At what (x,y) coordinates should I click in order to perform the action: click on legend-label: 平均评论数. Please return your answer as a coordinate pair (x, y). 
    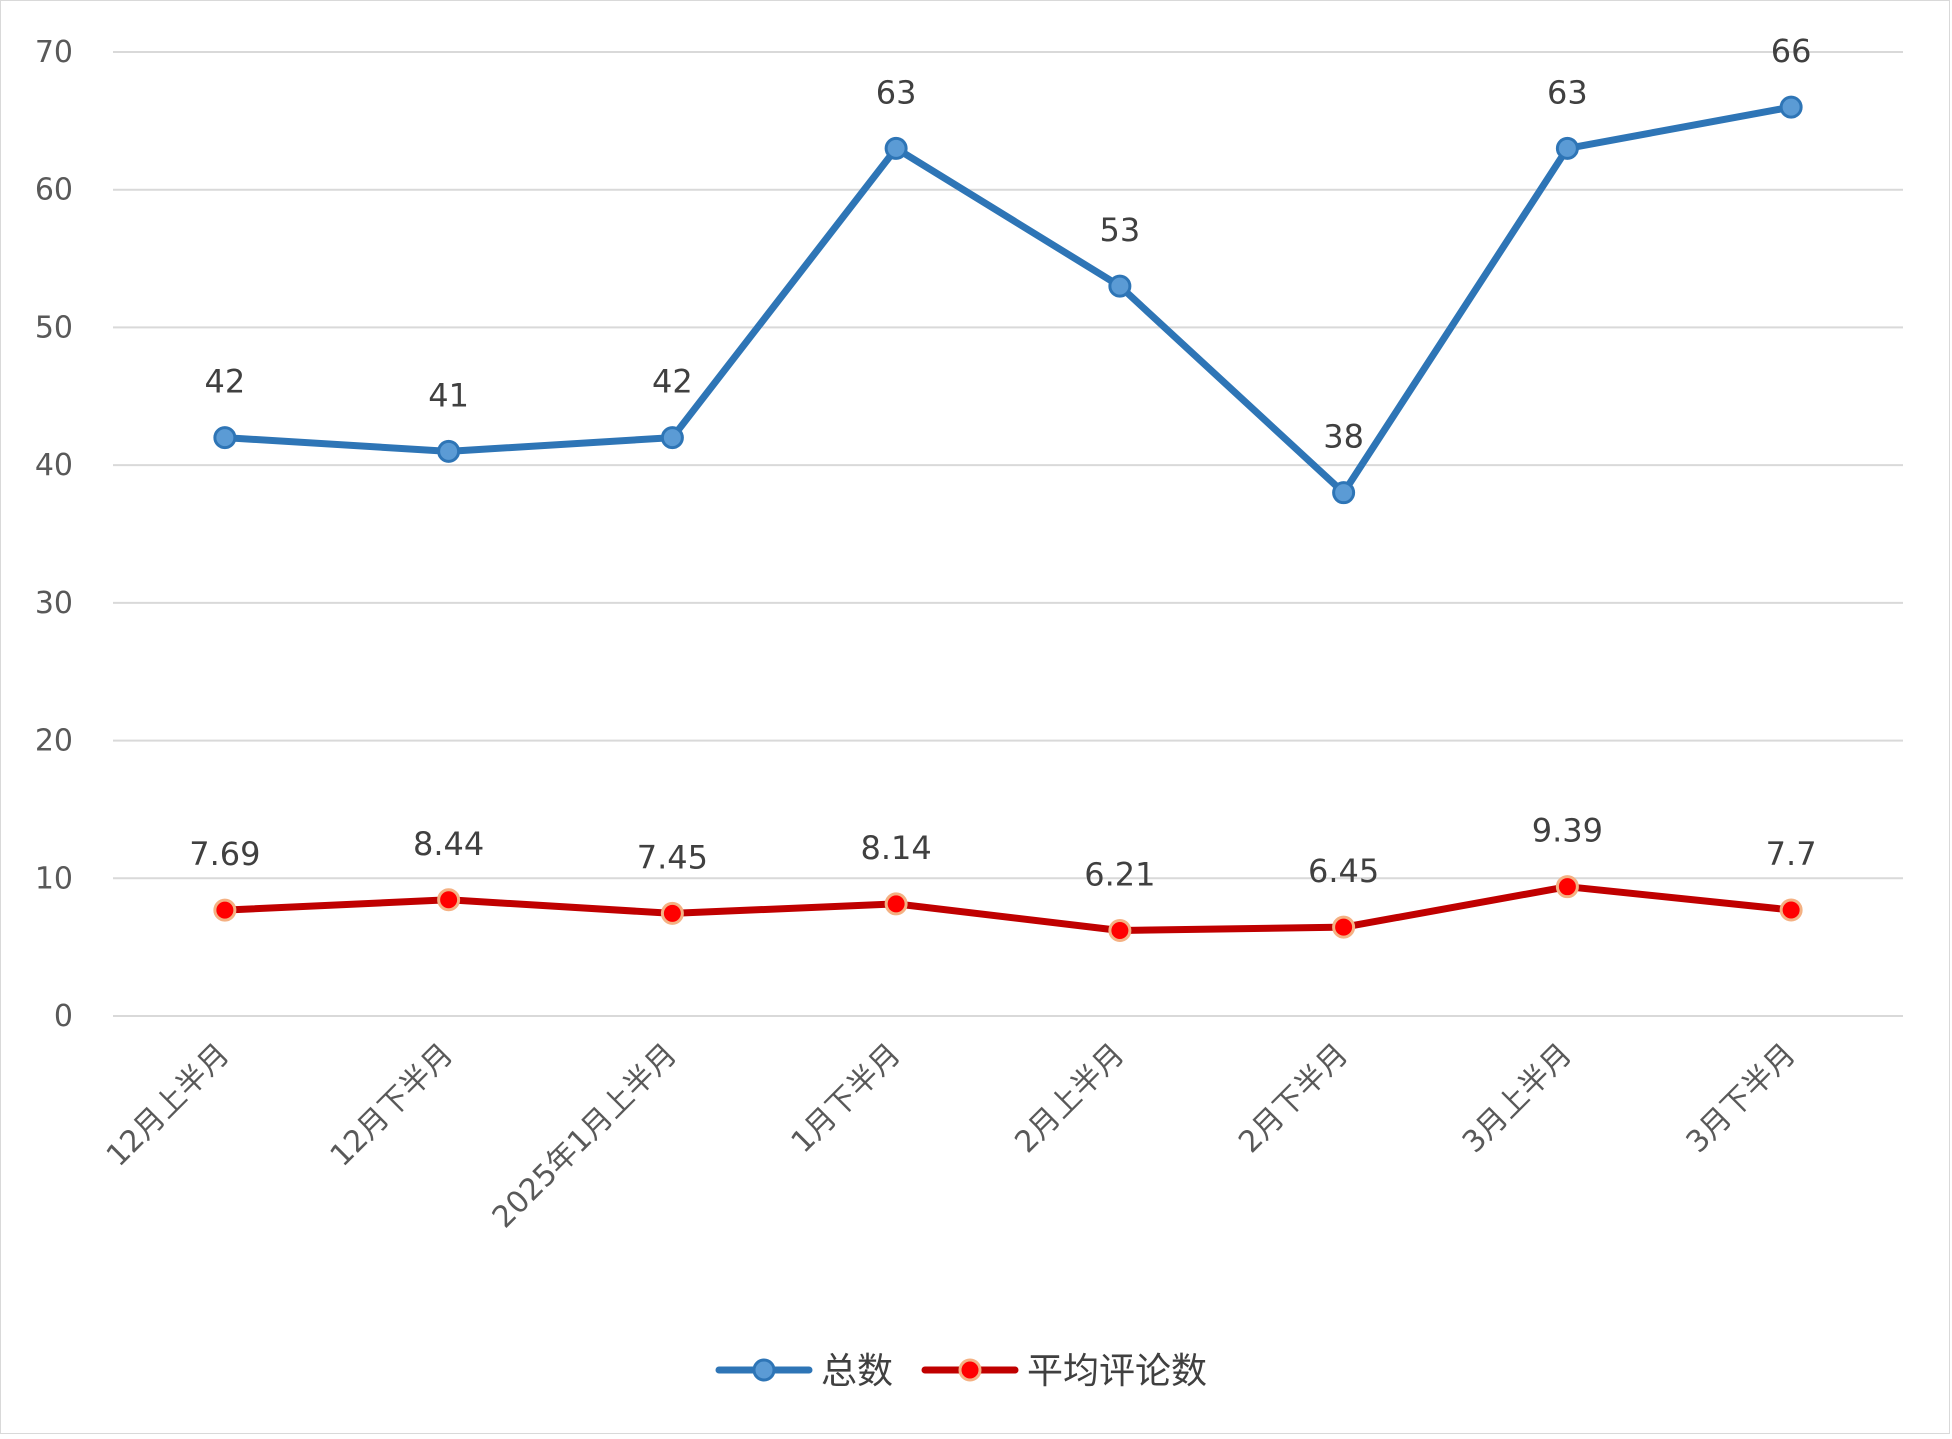
    Looking at the image, I should click on (1117, 1371).